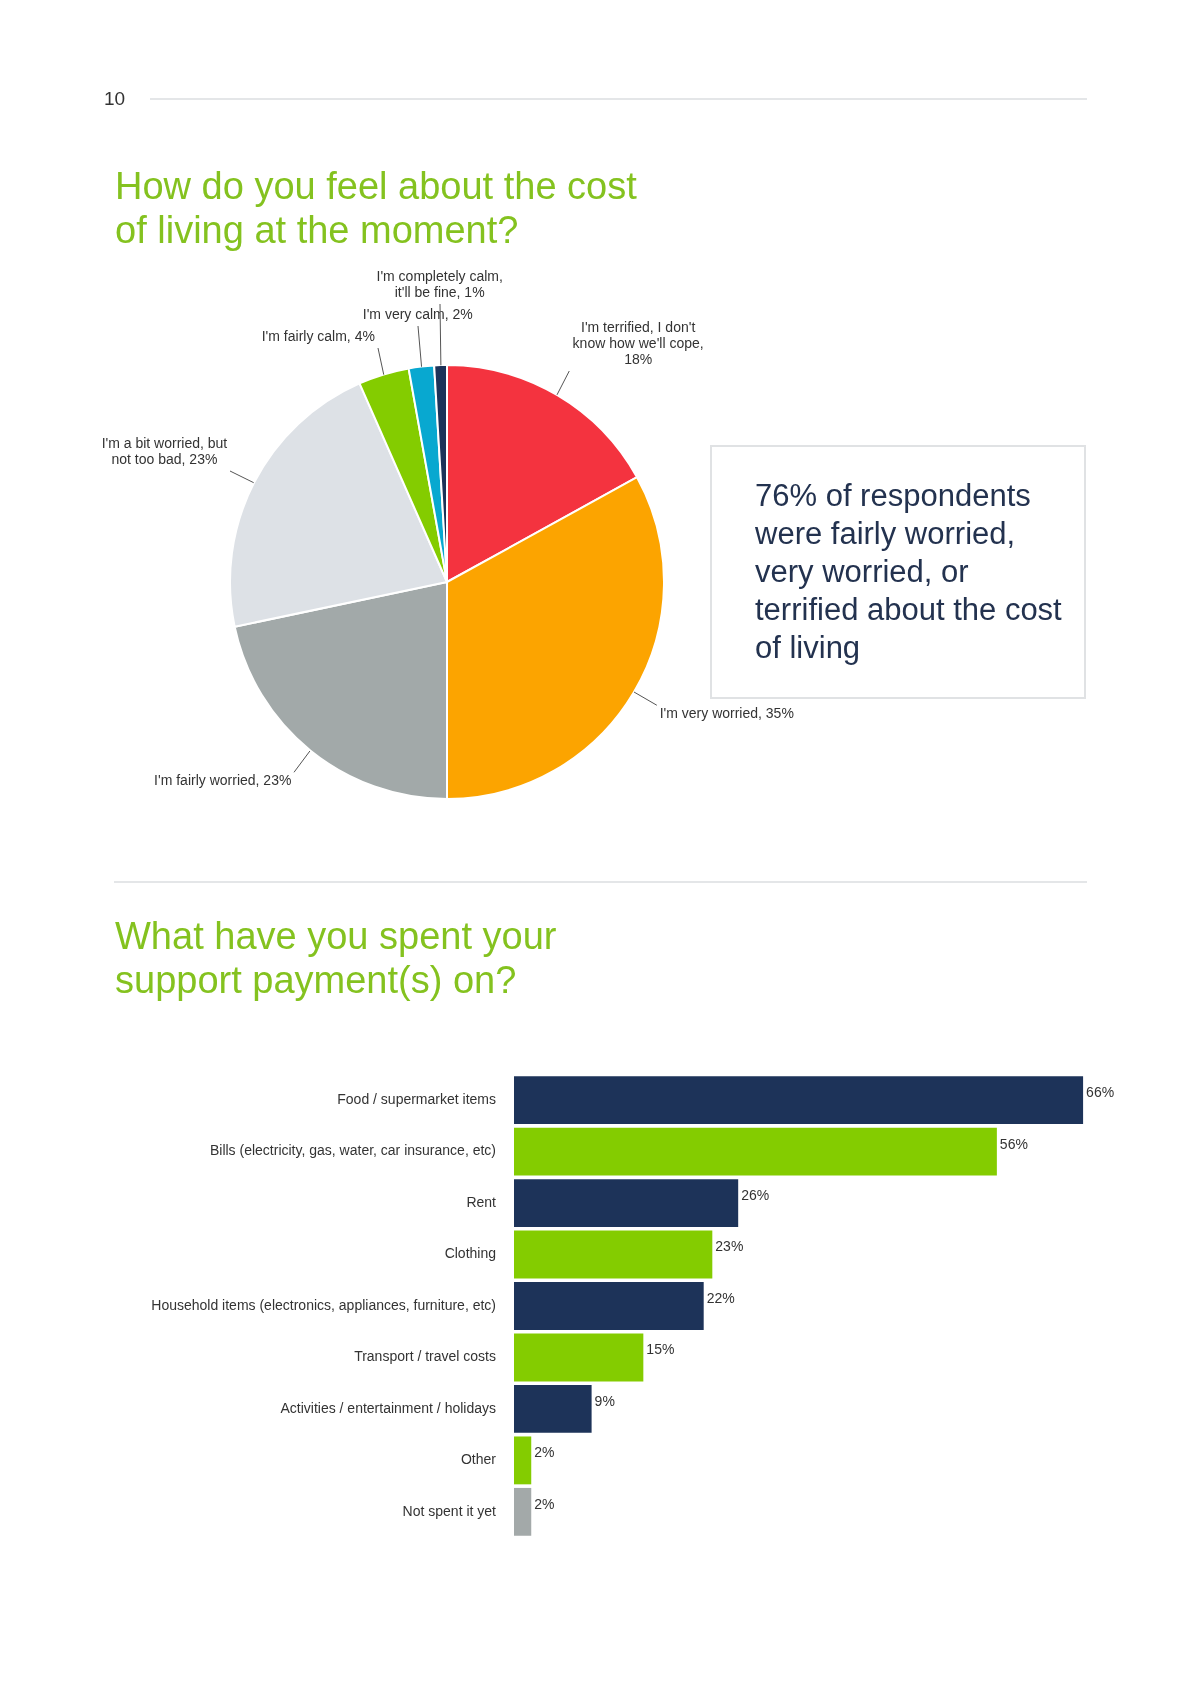 The width and height of the screenshot is (1200, 1696). Describe the element at coordinates (729, 1246) in the screenshot. I see `data-label: 23%` at that location.